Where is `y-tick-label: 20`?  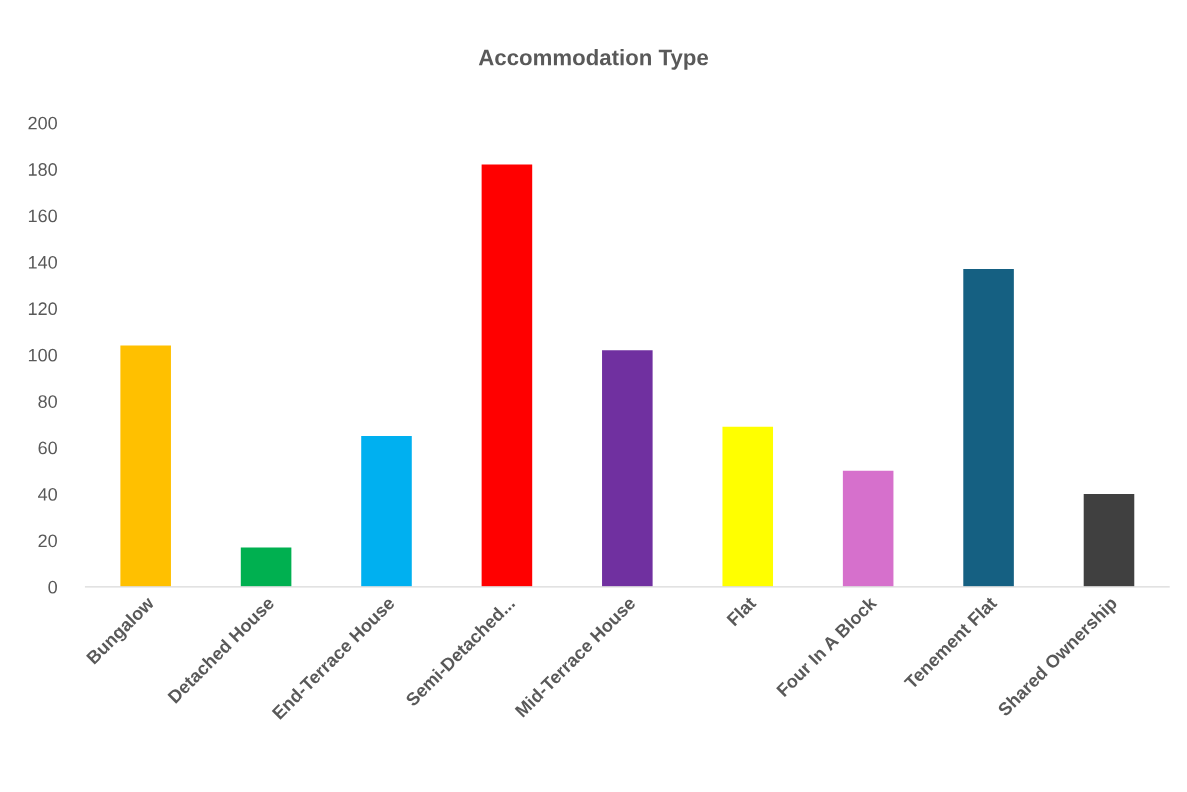 y-tick-label: 20 is located at coordinates (47, 541).